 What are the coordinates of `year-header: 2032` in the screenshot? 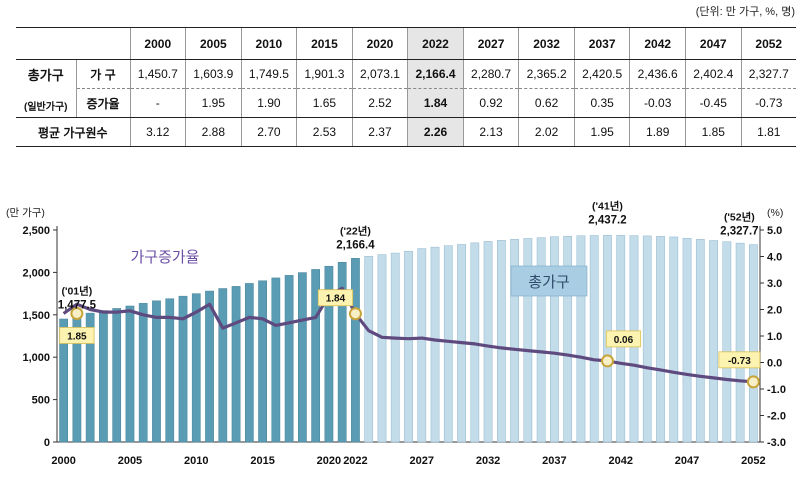 It's located at (546, 43).